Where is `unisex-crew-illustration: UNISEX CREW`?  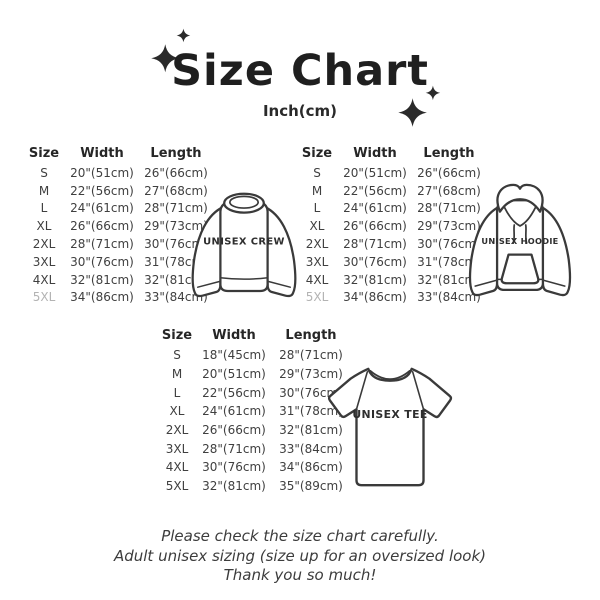 unisex-crew-illustration: UNISEX CREW is located at coordinates (244, 245).